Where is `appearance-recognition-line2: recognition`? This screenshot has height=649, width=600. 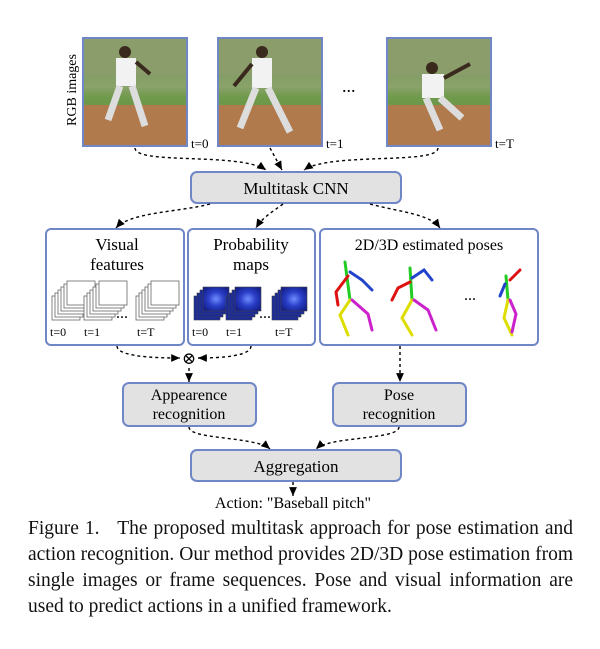
appearance-recognition-line2: recognition is located at coordinates (189, 414).